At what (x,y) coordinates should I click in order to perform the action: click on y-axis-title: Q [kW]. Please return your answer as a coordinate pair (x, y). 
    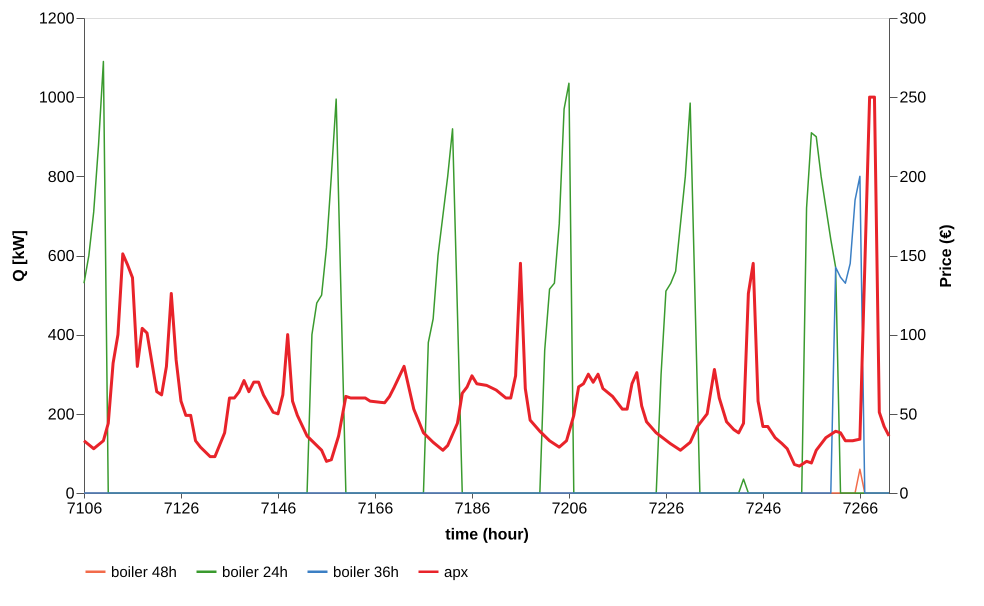
    Looking at the image, I should click on (19, 256).